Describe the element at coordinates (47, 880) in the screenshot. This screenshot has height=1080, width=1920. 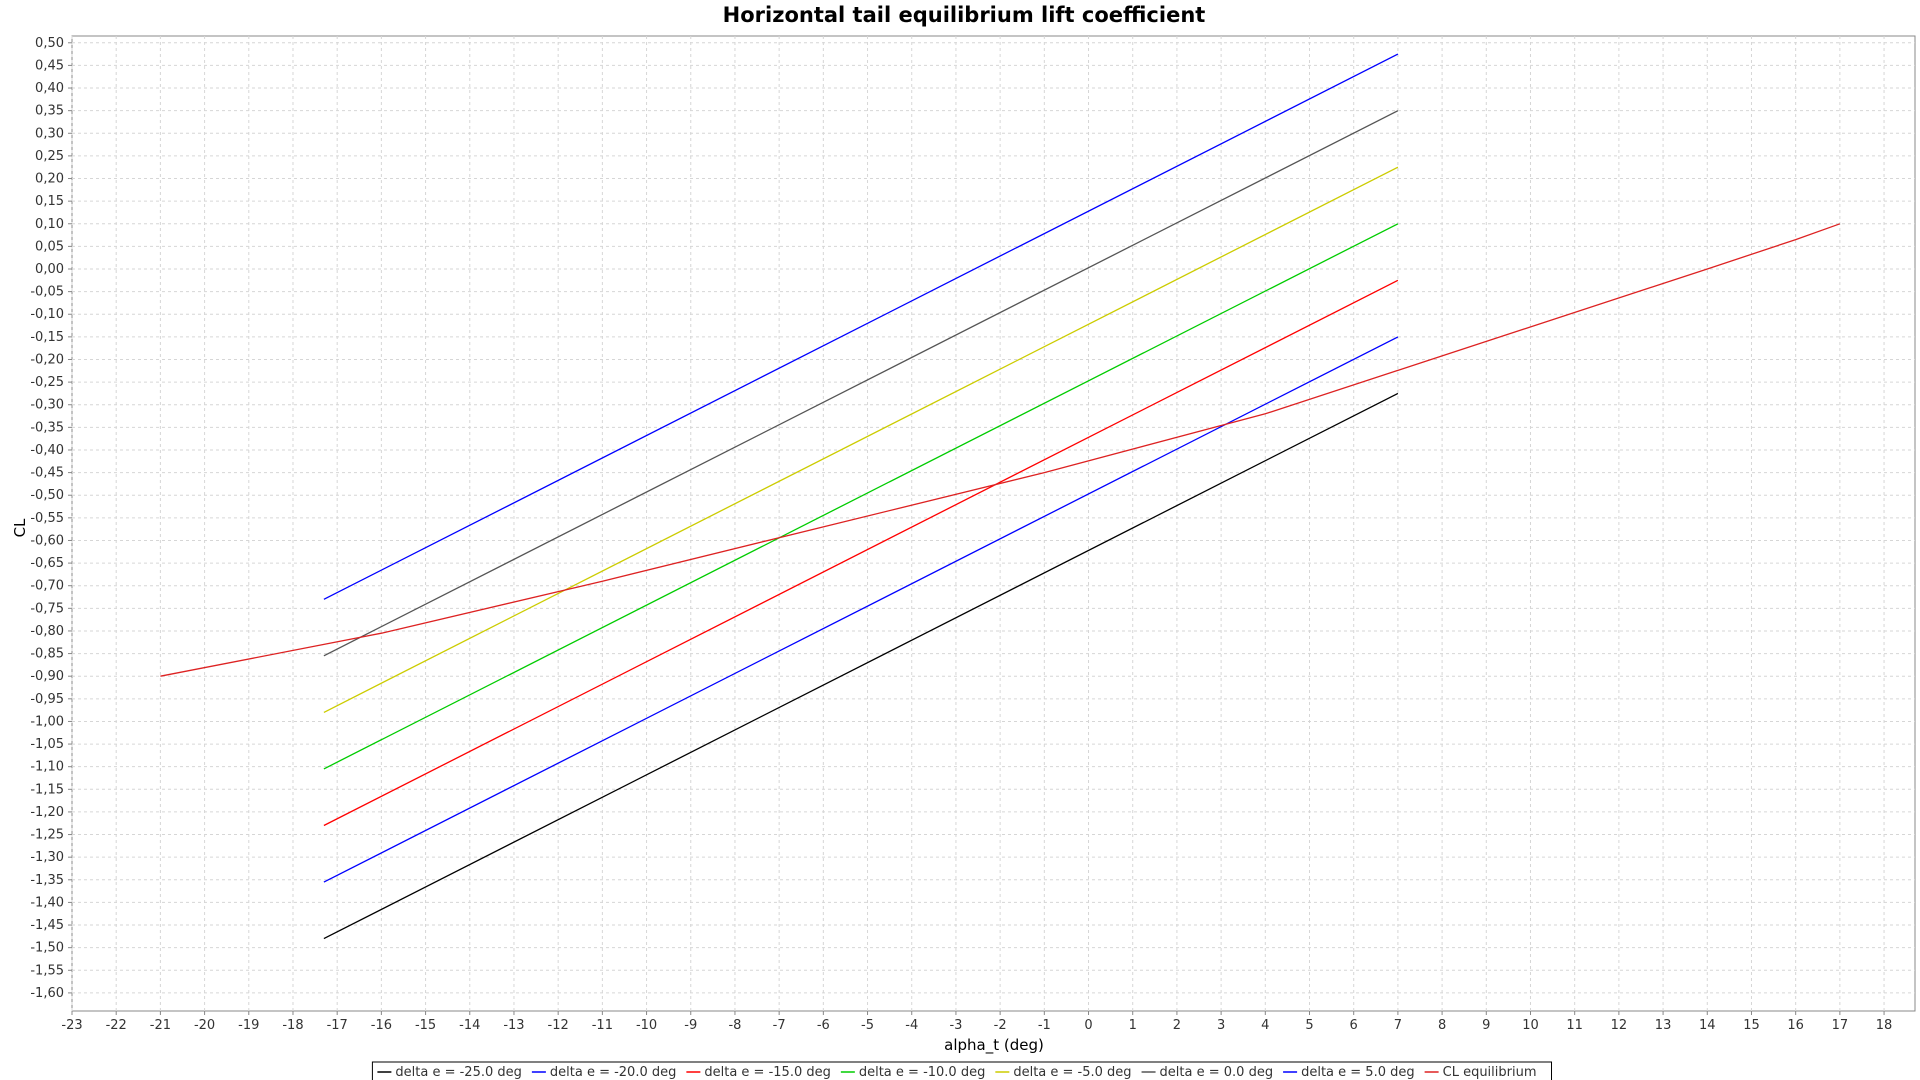
I see `y-tick-label: -1,35` at that location.